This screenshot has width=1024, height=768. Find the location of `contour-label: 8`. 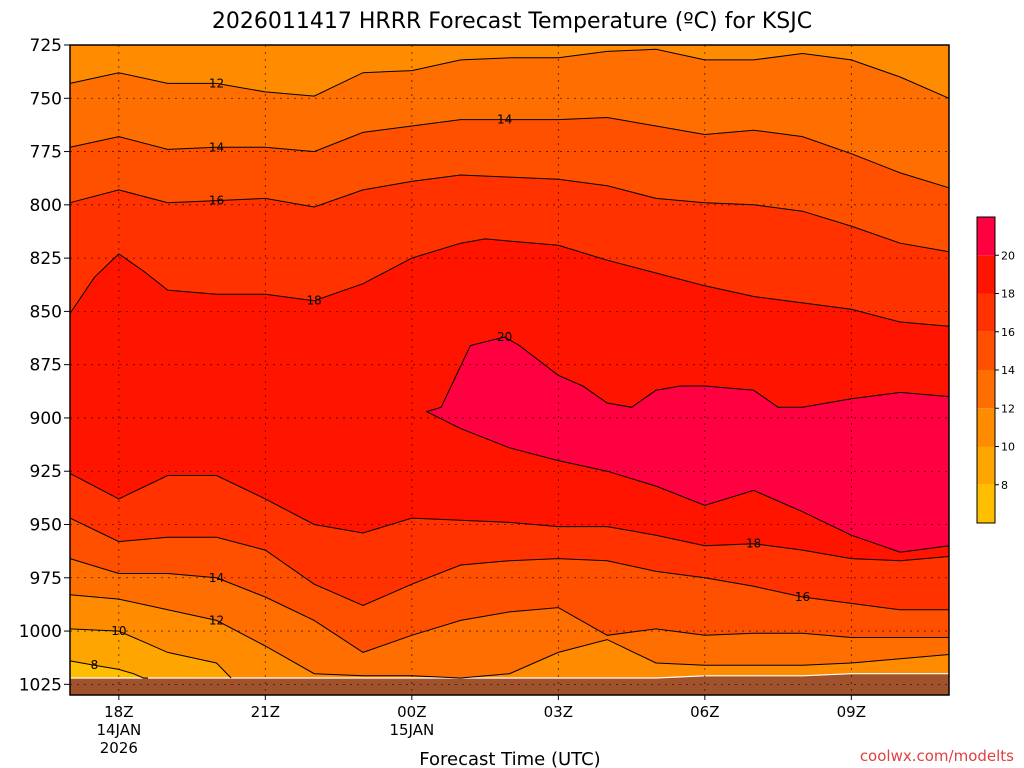

contour-label: 8 is located at coordinates (95, 665).